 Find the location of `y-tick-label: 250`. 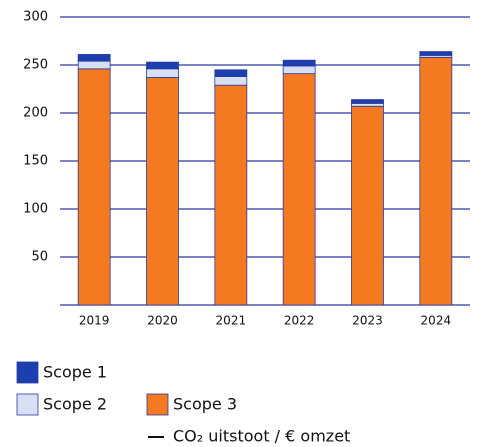

y-tick-label: 250 is located at coordinates (35, 65).